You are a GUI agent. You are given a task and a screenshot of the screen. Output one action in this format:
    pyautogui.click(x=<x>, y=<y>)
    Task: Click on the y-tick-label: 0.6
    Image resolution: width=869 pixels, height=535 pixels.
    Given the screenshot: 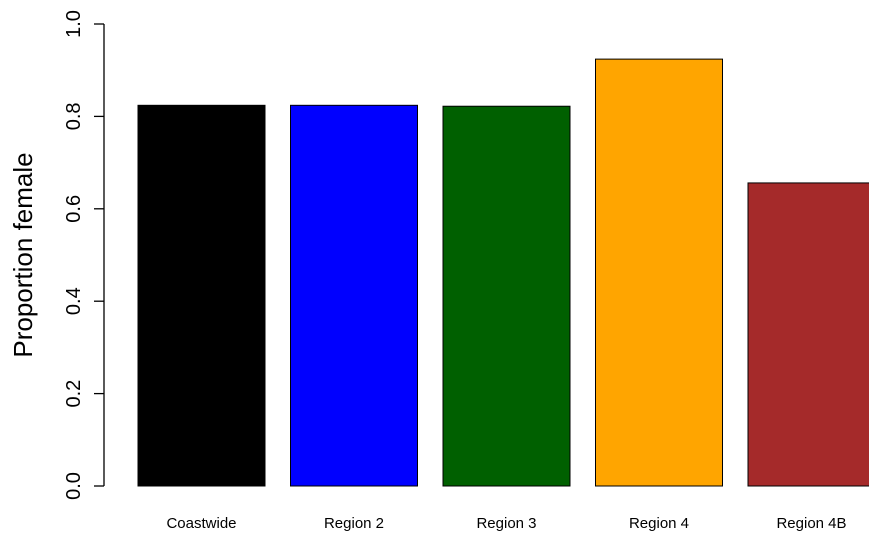 What is the action you would take?
    pyautogui.click(x=74, y=209)
    